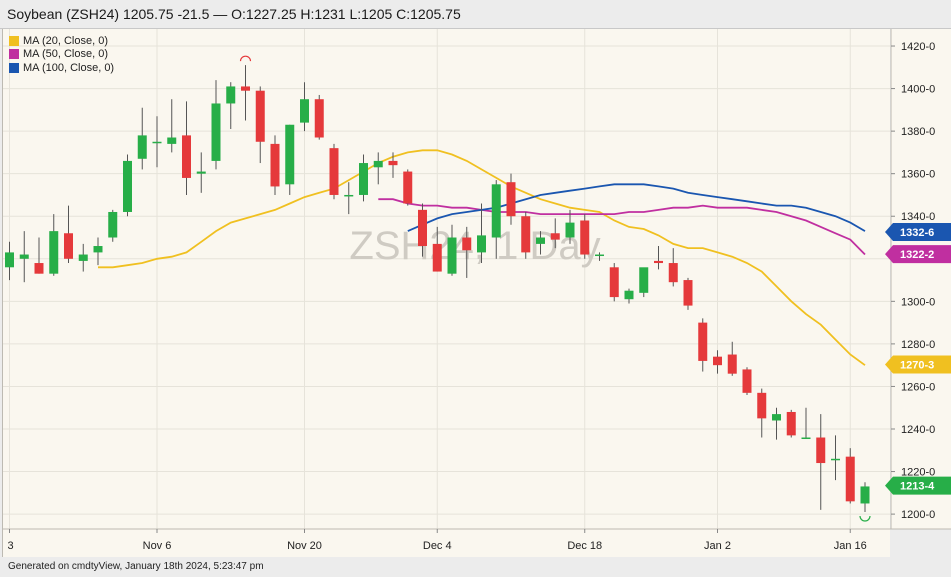 This screenshot has width=951, height=577. What do you see at coordinates (918, 387) in the screenshot?
I see `y-tick-label: 1260-0` at bounding box center [918, 387].